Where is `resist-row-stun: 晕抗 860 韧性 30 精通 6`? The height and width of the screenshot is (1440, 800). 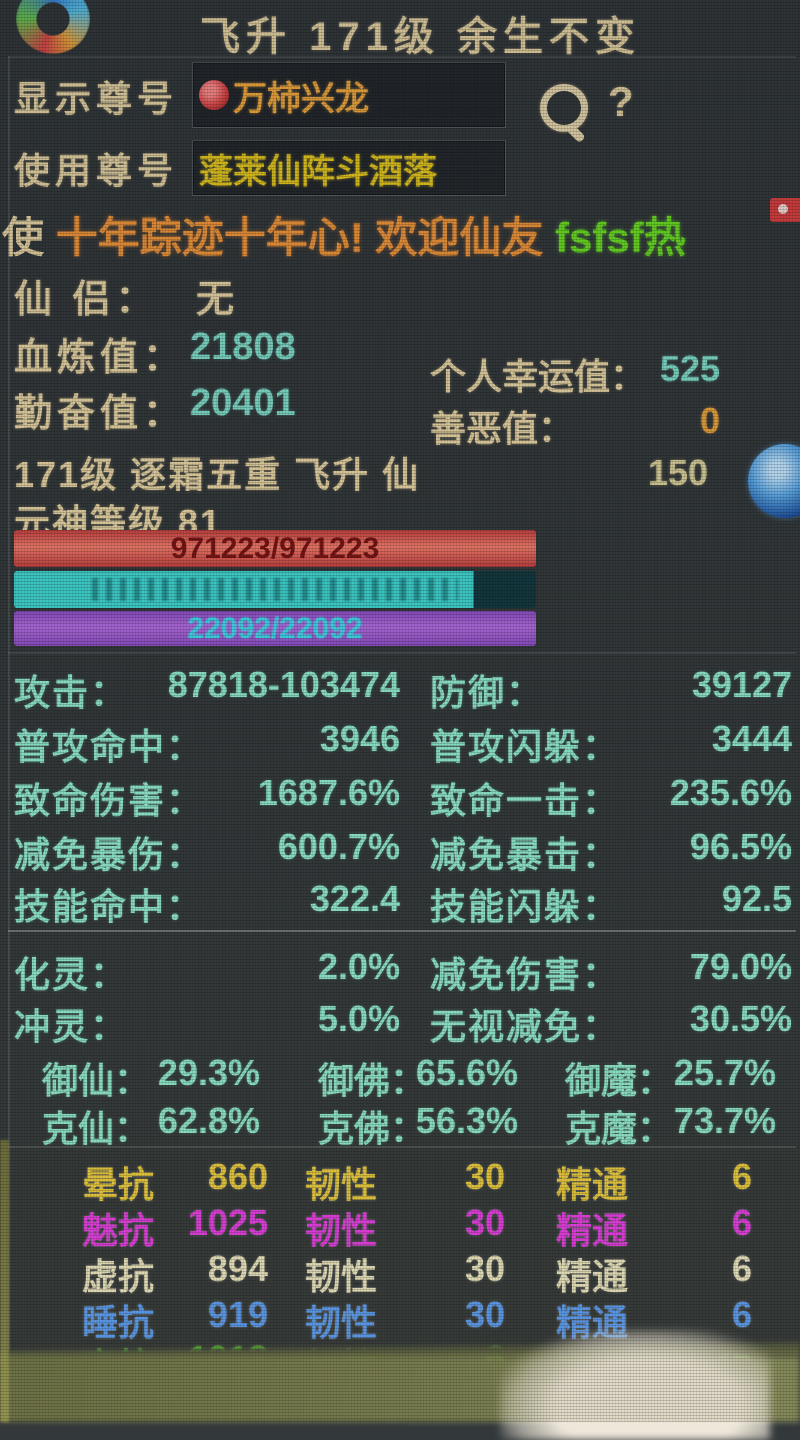
resist-row-stun: 晕抗 860 韧性 30 精通 6 is located at coordinates (400, 1180).